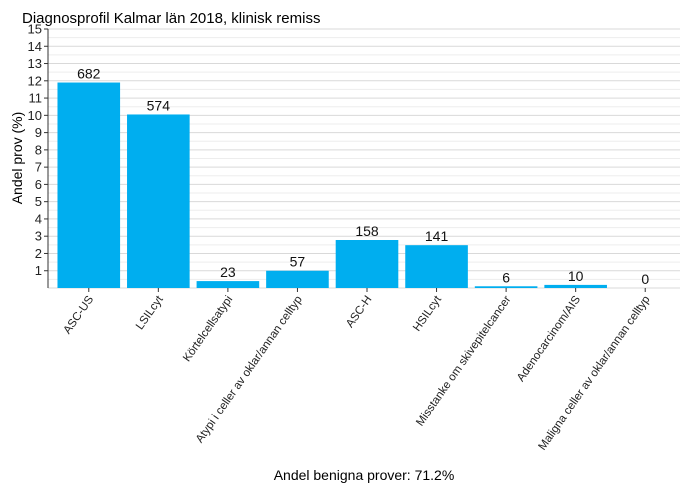  Describe the element at coordinates (298, 262) in the screenshot. I see `data-label: 57` at that location.